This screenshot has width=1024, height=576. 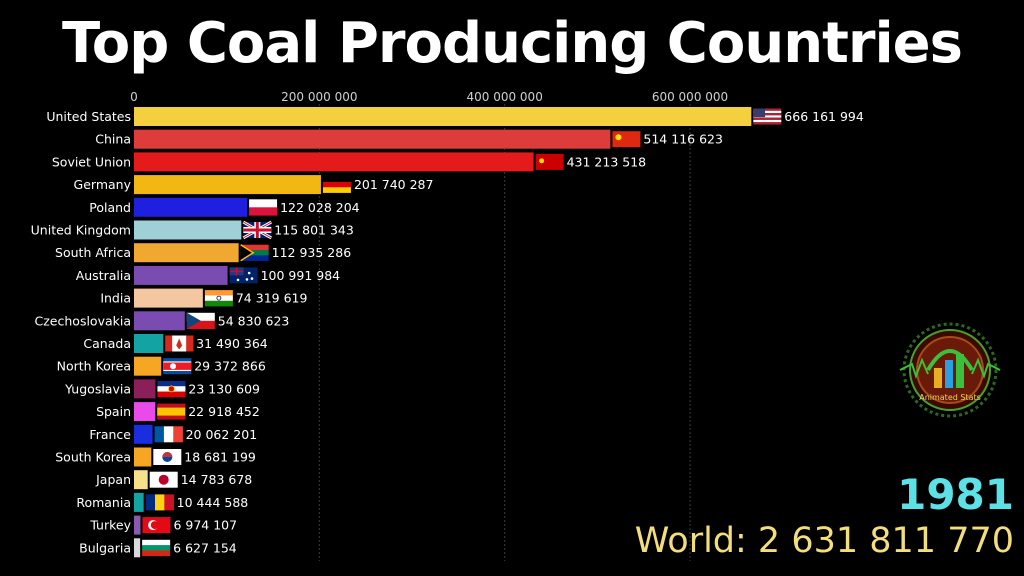 I want to click on value-label: 112 935 286, so click(x=312, y=252).